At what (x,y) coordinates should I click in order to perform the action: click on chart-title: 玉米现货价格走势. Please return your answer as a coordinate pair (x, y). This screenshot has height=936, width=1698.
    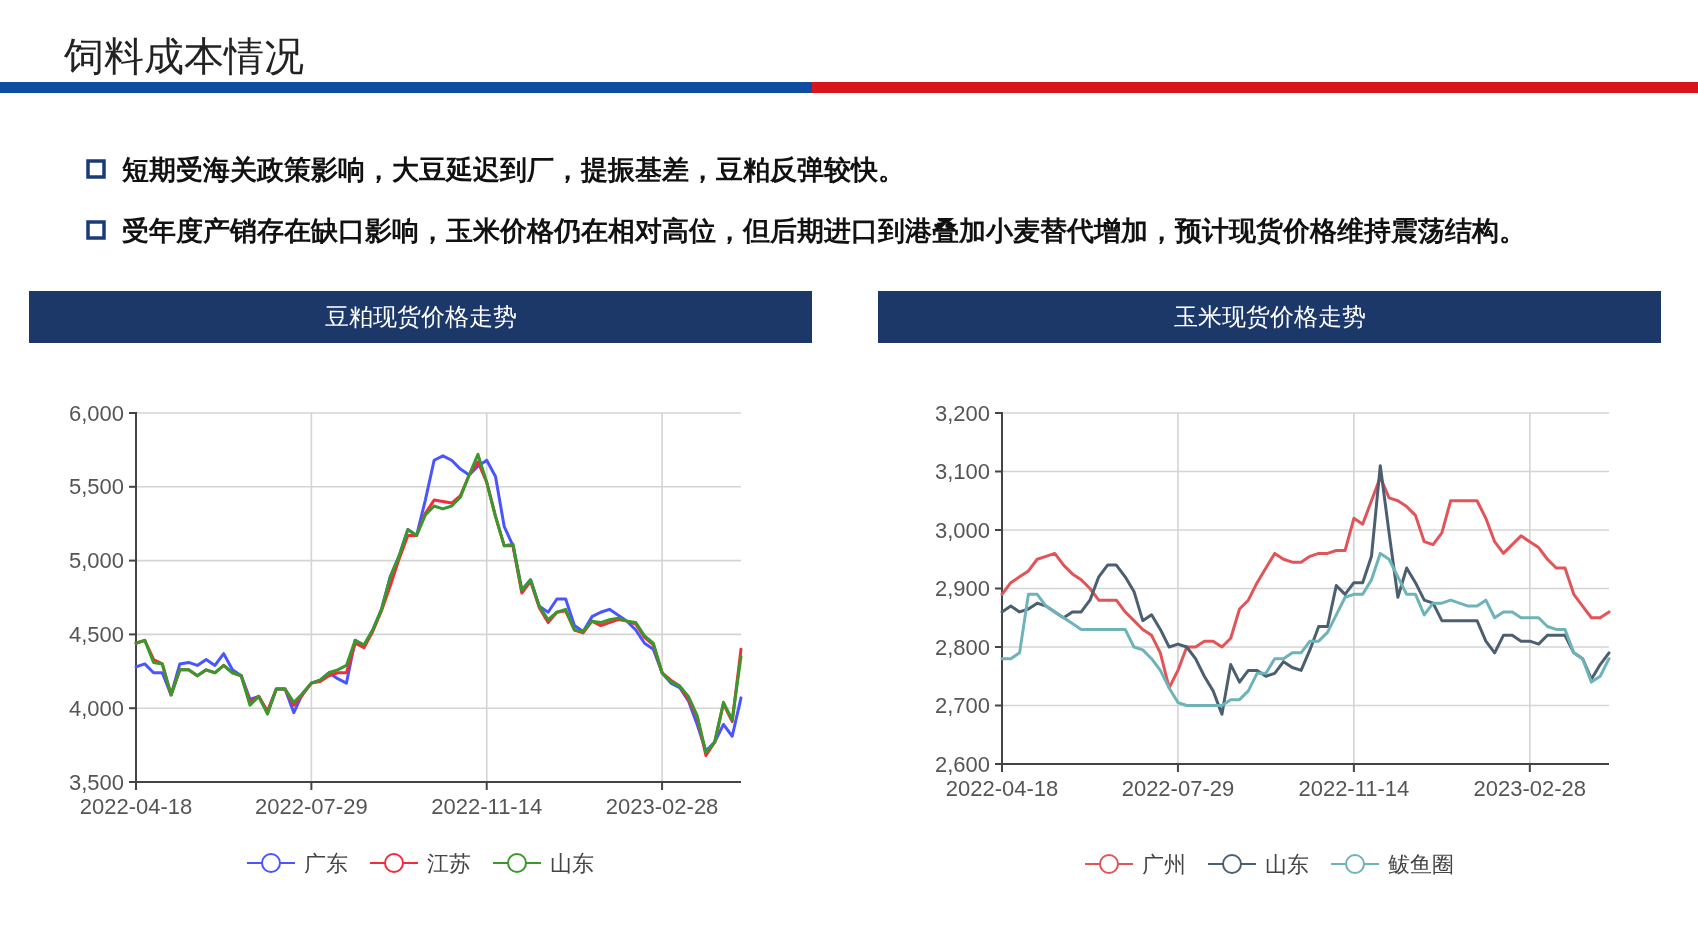
    Looking at the image, I should click on (1269, 317).